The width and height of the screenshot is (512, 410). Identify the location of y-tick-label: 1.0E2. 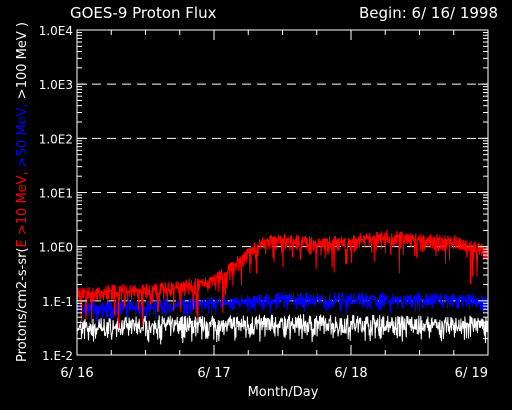
(56, 139).